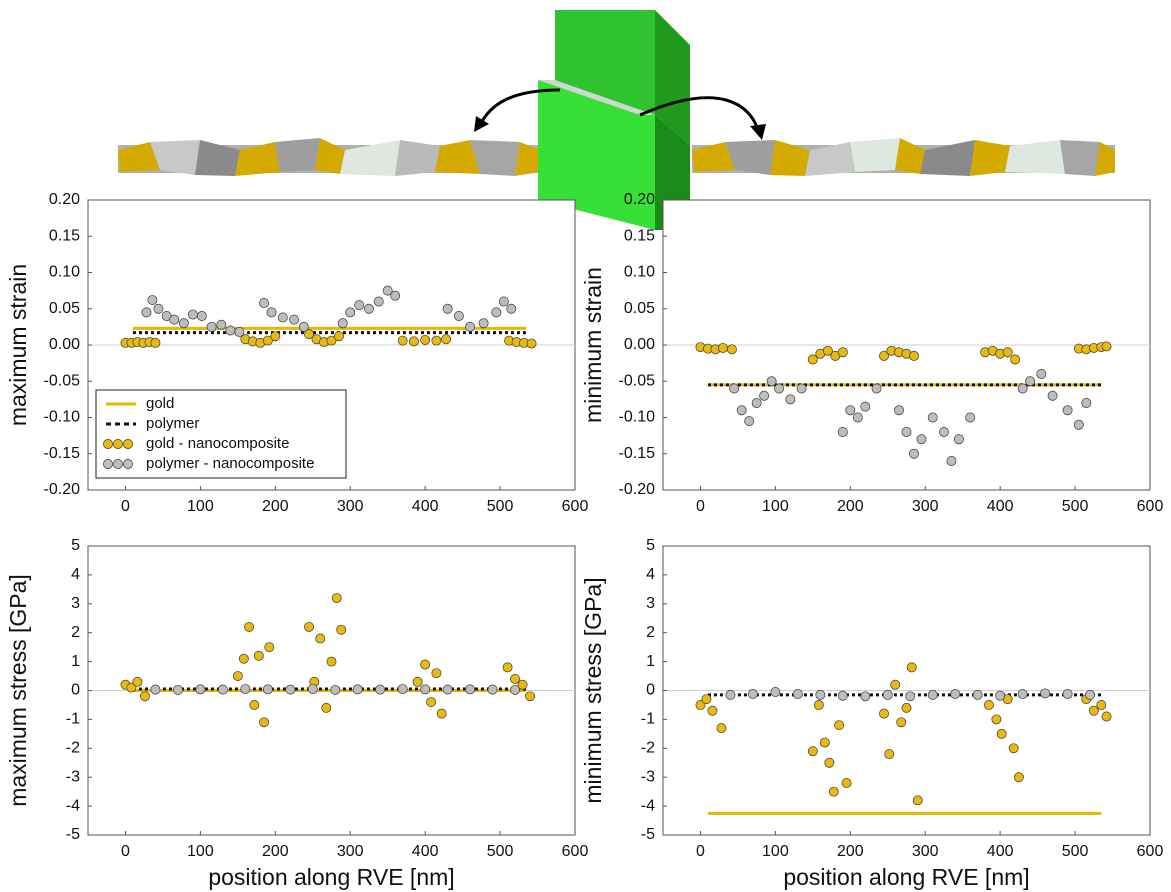 The width and height of the screenshot is (1171, 892). I want to click on y-tick-label: -0.10, so click(62, 417).